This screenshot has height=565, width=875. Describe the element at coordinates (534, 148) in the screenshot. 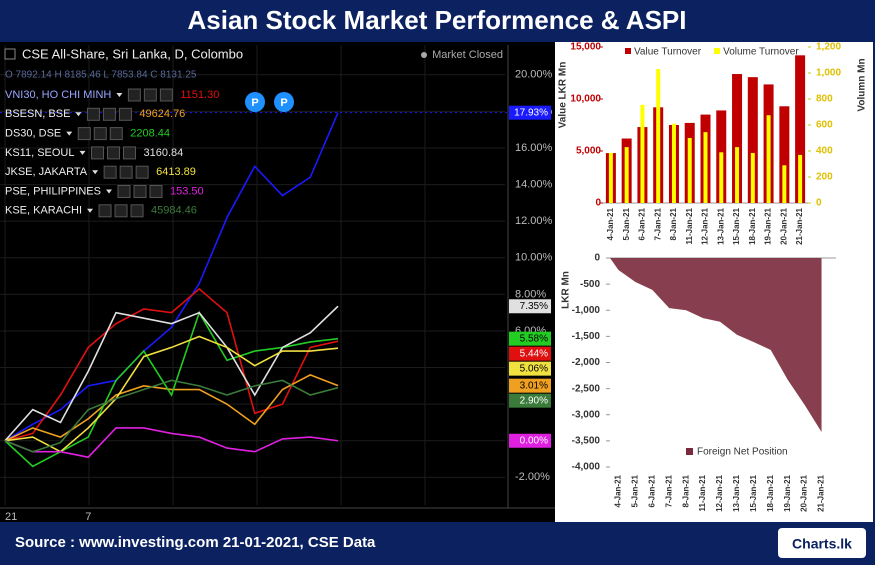

I see `y-tick-label: 16.00%` at that location.